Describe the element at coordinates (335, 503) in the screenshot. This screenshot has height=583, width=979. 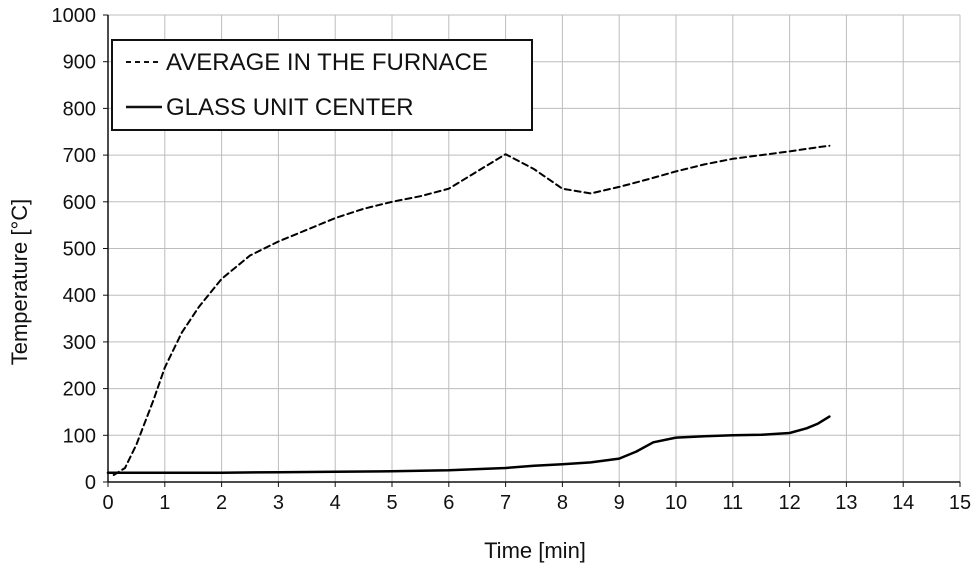
I see `x-tick-label: 4` at that location.